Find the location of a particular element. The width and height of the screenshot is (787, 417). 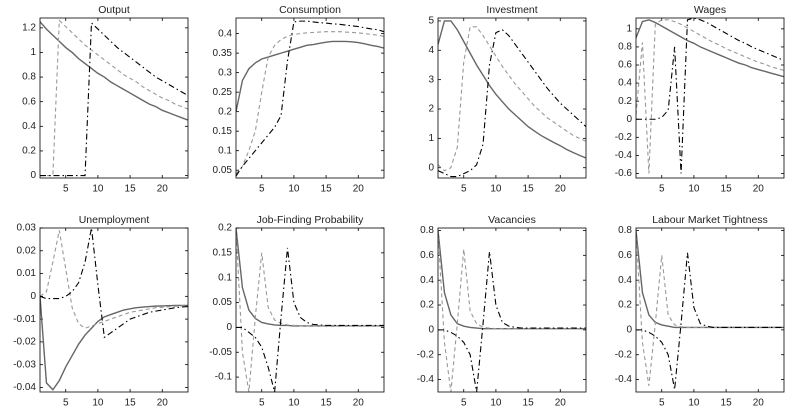

y-tick-label: 0.03 is located at coordinates (27, 228).